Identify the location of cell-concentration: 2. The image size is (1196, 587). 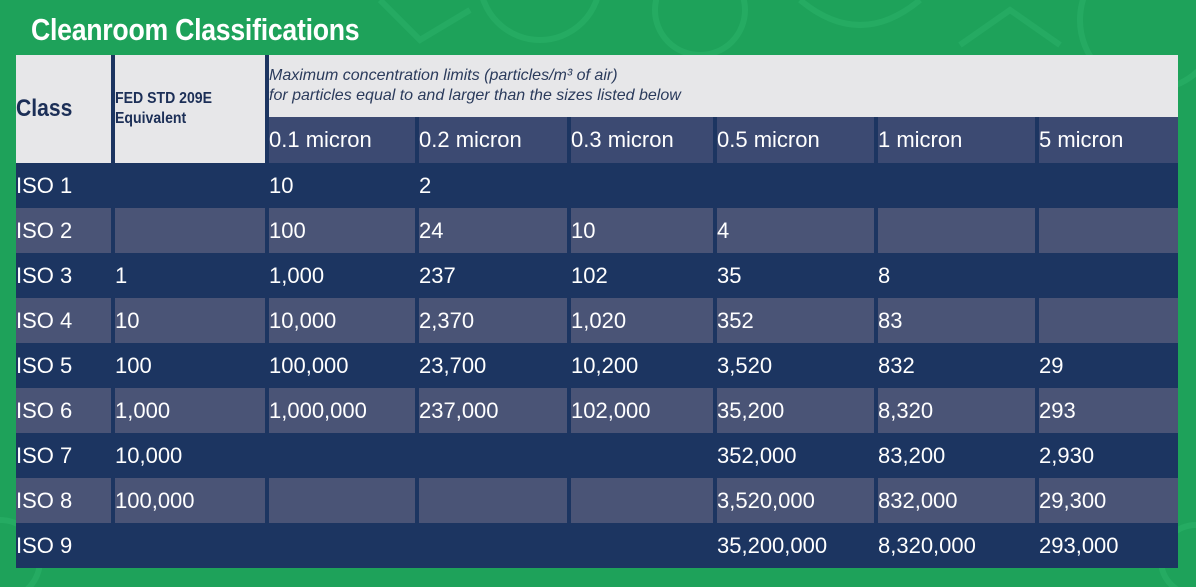
(495, 185).